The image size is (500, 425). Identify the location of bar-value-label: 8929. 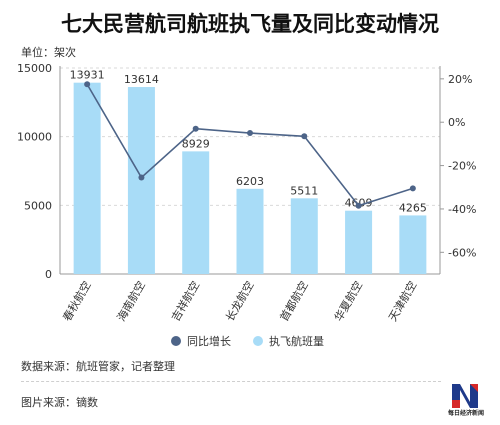
(196, 143).